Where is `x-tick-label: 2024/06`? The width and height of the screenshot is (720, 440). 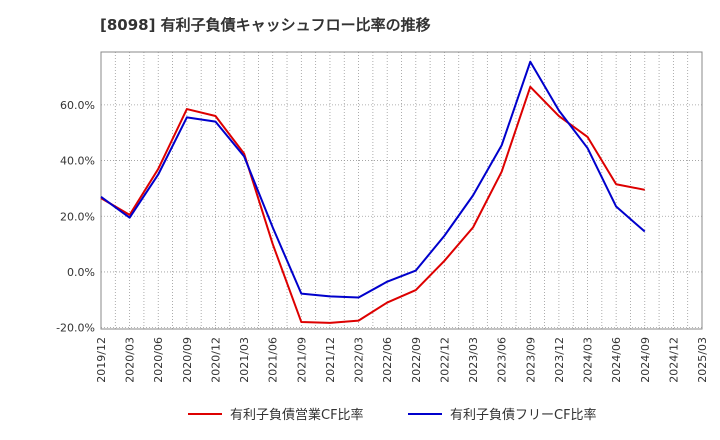 x-tick-label: 2024/06 is located at coordinates (616, 360).